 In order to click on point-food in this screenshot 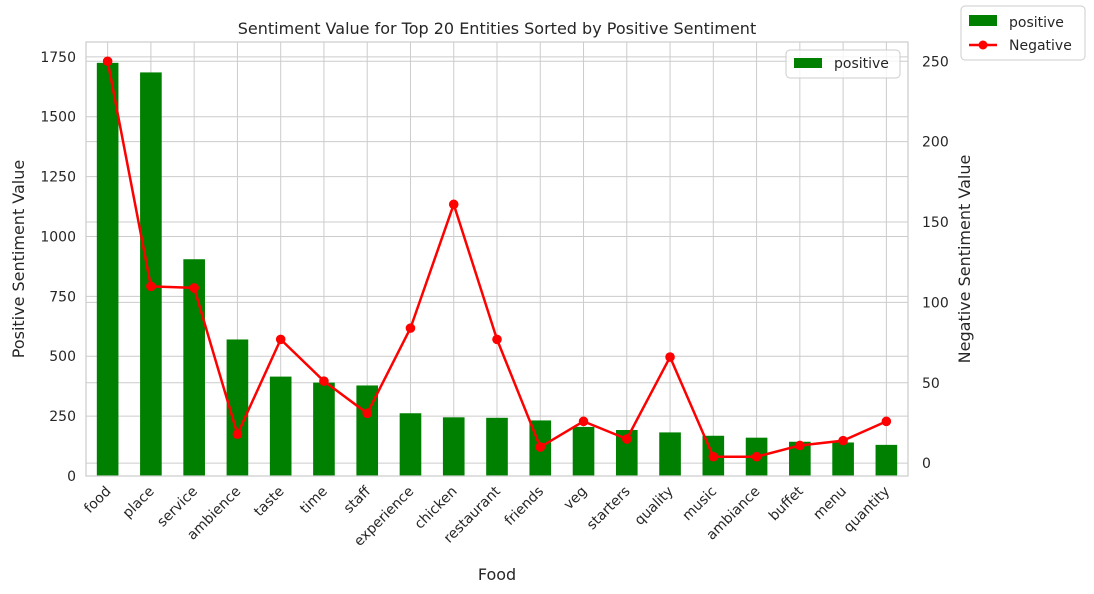, I will do `click(107, 61)`.